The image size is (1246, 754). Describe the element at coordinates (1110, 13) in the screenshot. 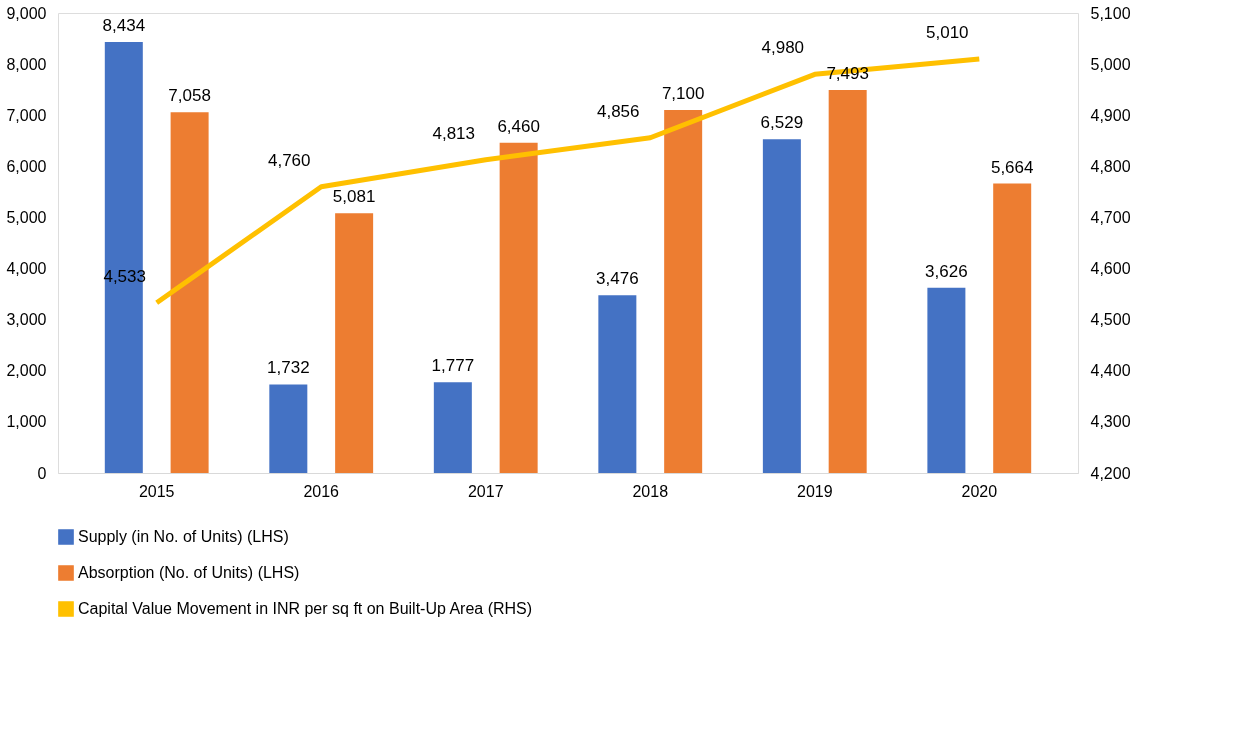

I see `y2-tick-label: 5,100` at that location.